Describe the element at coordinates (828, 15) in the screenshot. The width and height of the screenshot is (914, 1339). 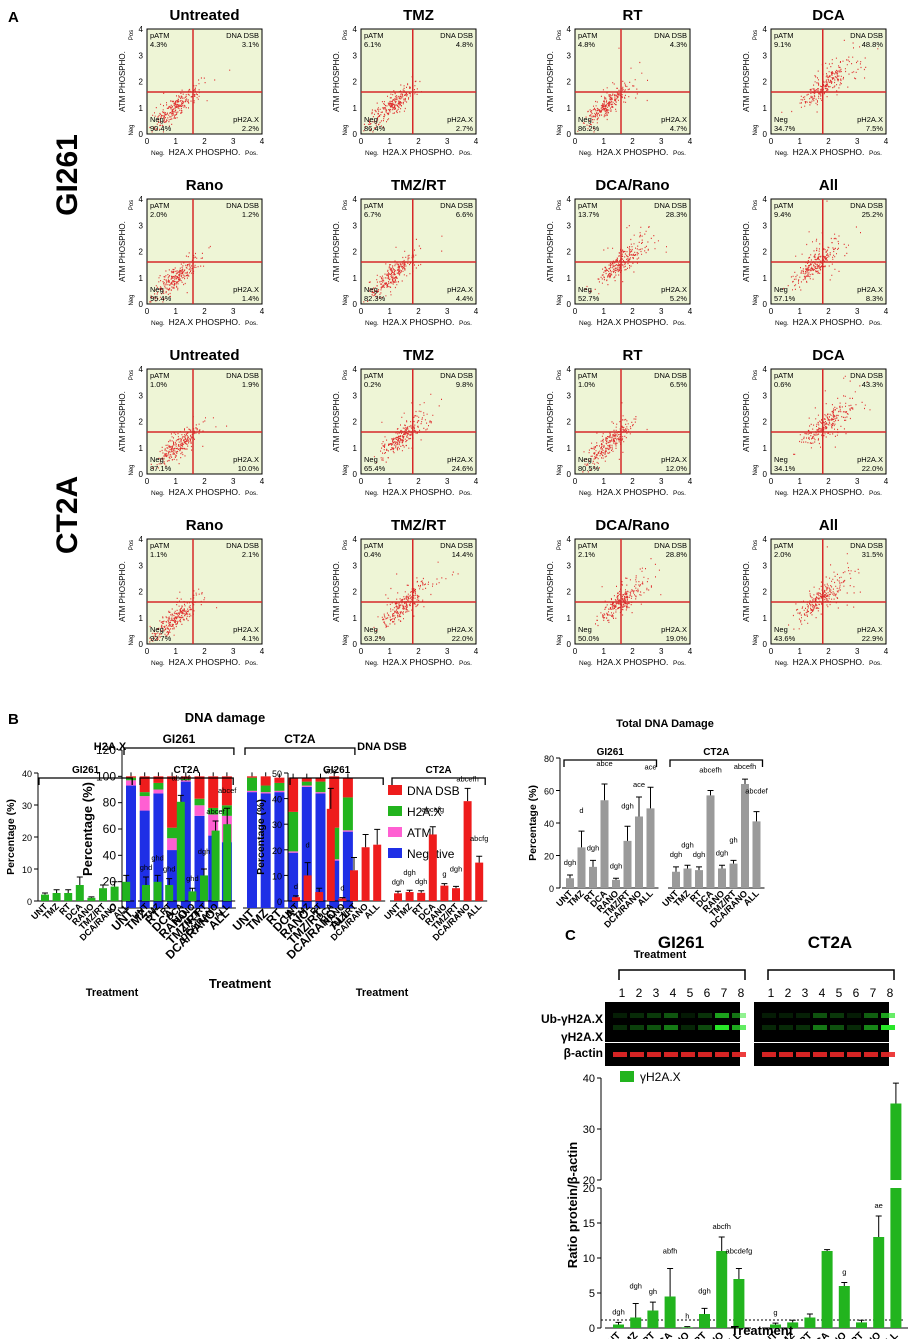
I see `flow-plot-title: DCA` at that location.